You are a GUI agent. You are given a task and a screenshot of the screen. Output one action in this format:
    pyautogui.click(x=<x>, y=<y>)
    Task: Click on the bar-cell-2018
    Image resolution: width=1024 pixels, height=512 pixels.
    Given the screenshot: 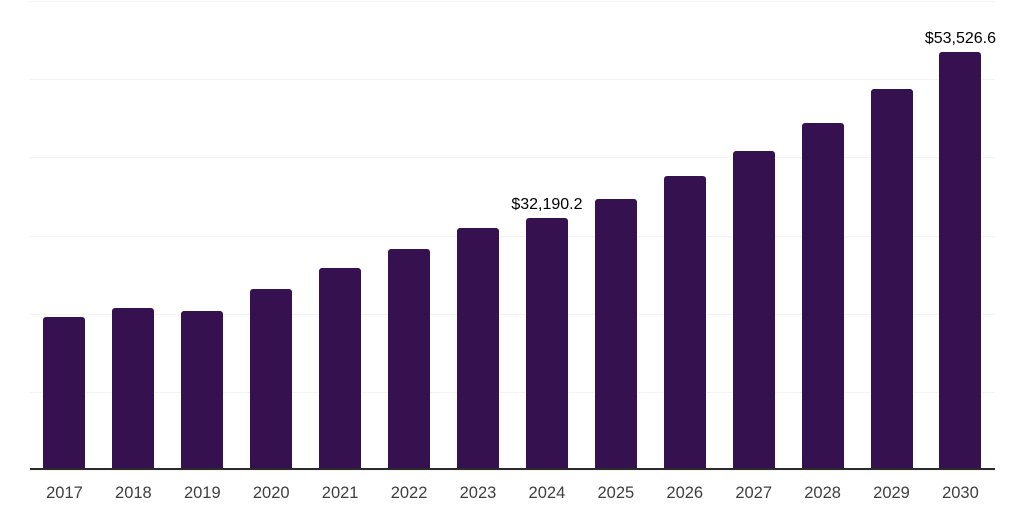 What is the action you would take?
    pyautogui.click(x=133, y=235)
    